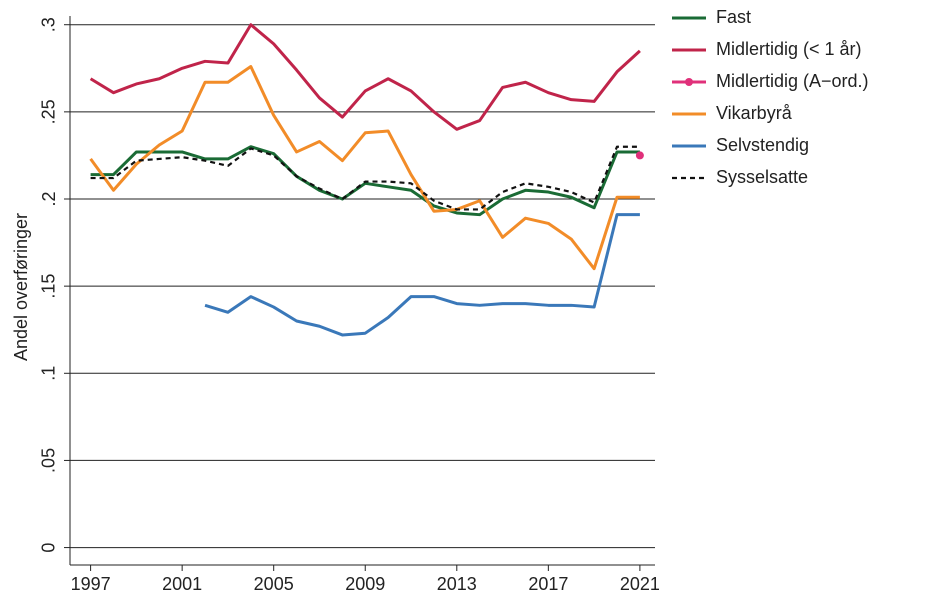  What do you see at coordinates (182, 584) in the screenshot?
I see `x-tick-label: 2001` at bounding box center [182, 584].